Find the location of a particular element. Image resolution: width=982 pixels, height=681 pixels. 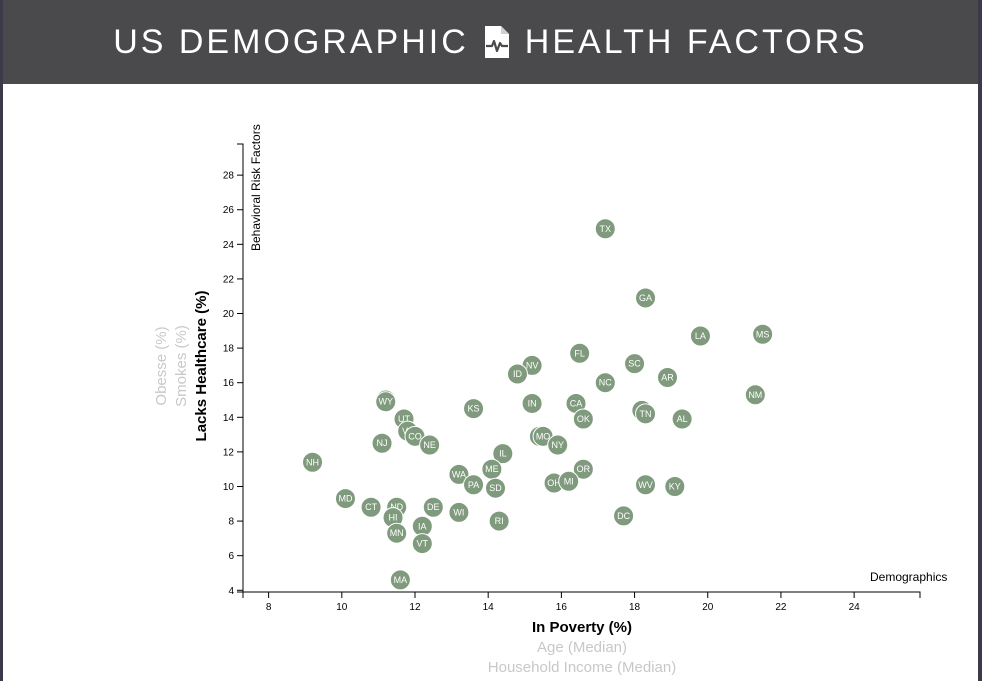

state-point-nm: NM is located at coordinates (755, 395).